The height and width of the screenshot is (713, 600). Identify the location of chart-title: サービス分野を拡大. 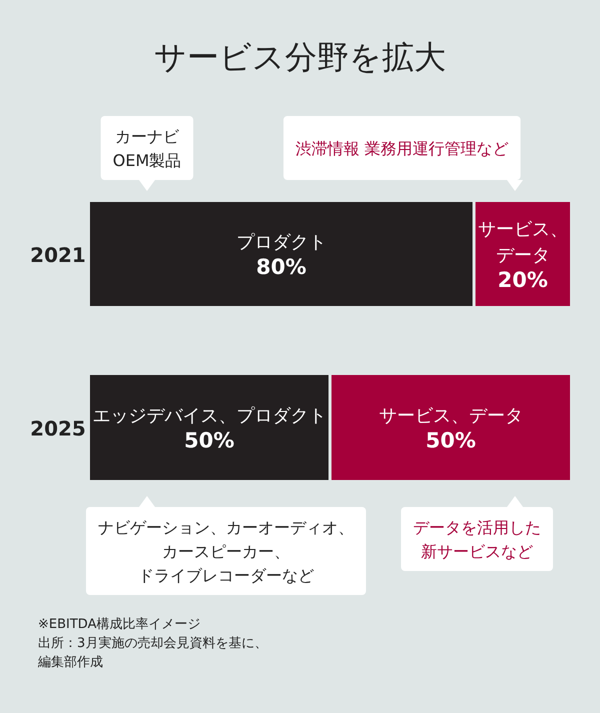
(300, 57).